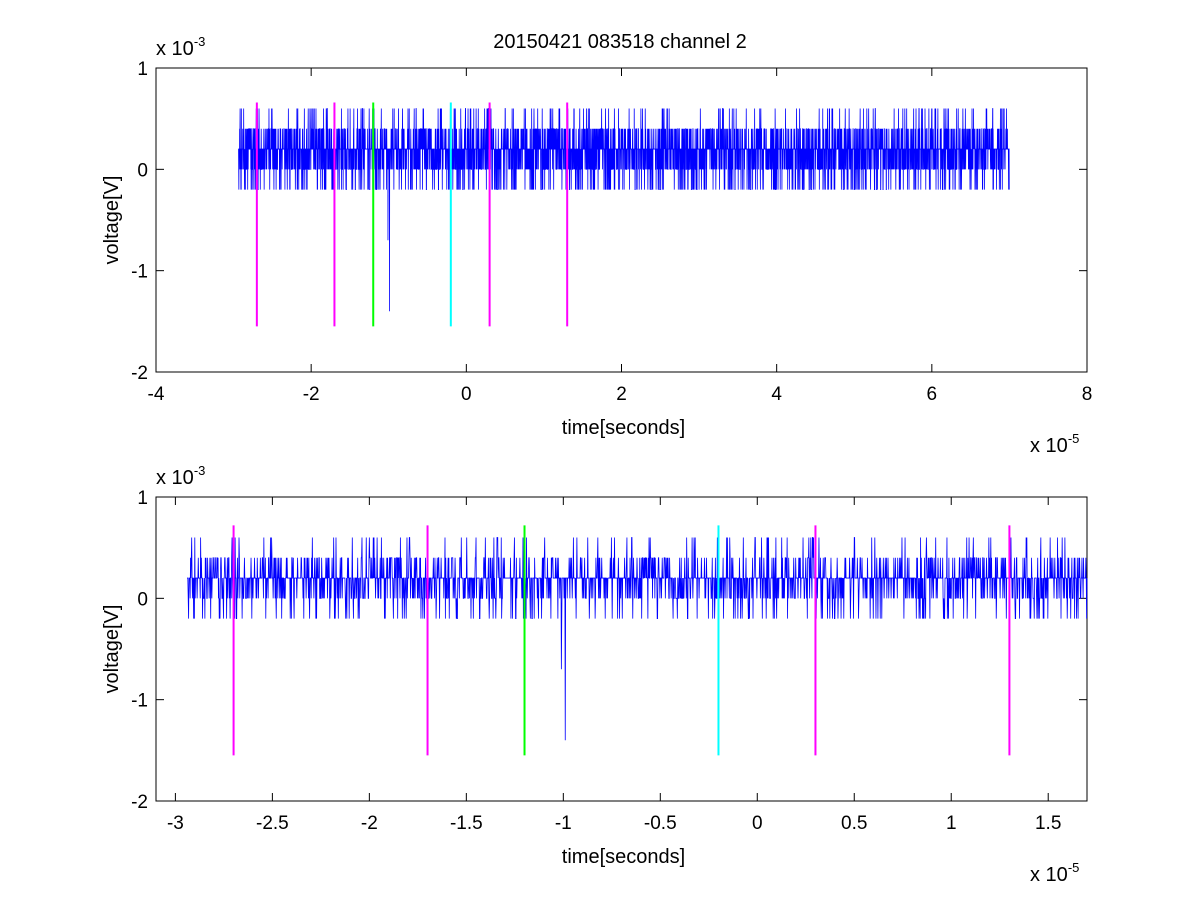  Describe the element at coordinates (951, 823) in the screenshot. I see `x-tick-label: 1` at that location.